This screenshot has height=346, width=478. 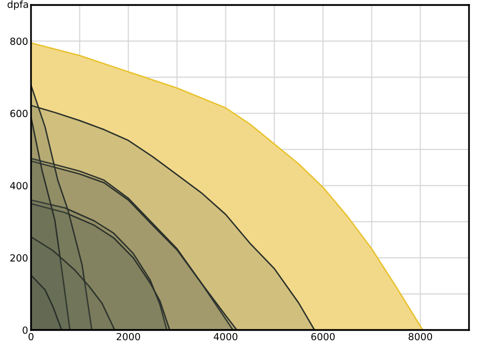 What do you see at coordinates (323, 336) in the screenshot?
I see `x-tick-label: 6000` at bounding box center [323, 336].